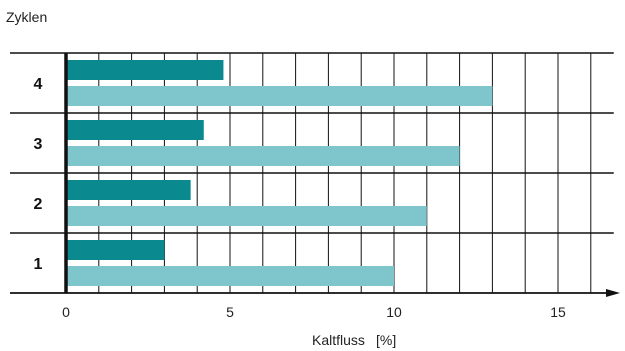 This screenshot has width=625, height=351. Describe the element at coordinates (38, 84) in the screenshot. I see `category-label-4: 4` at that location.